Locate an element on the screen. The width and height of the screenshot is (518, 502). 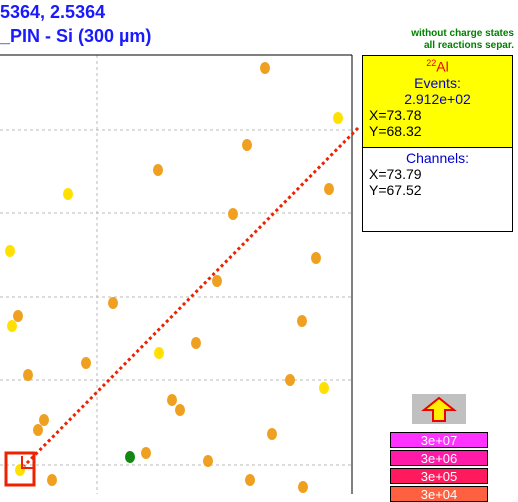
element: Al is located at coordinates (442, 66).